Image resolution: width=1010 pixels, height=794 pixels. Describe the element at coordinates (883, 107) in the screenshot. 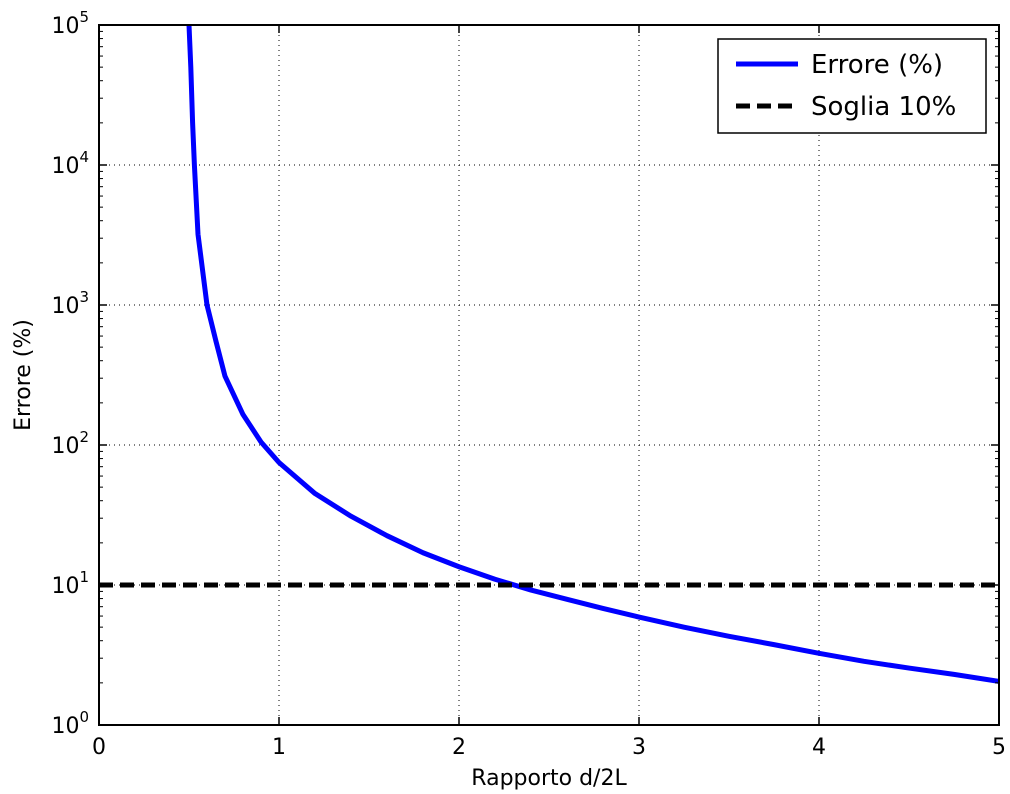

I see `legend-label: Soglia 10%` at that location.